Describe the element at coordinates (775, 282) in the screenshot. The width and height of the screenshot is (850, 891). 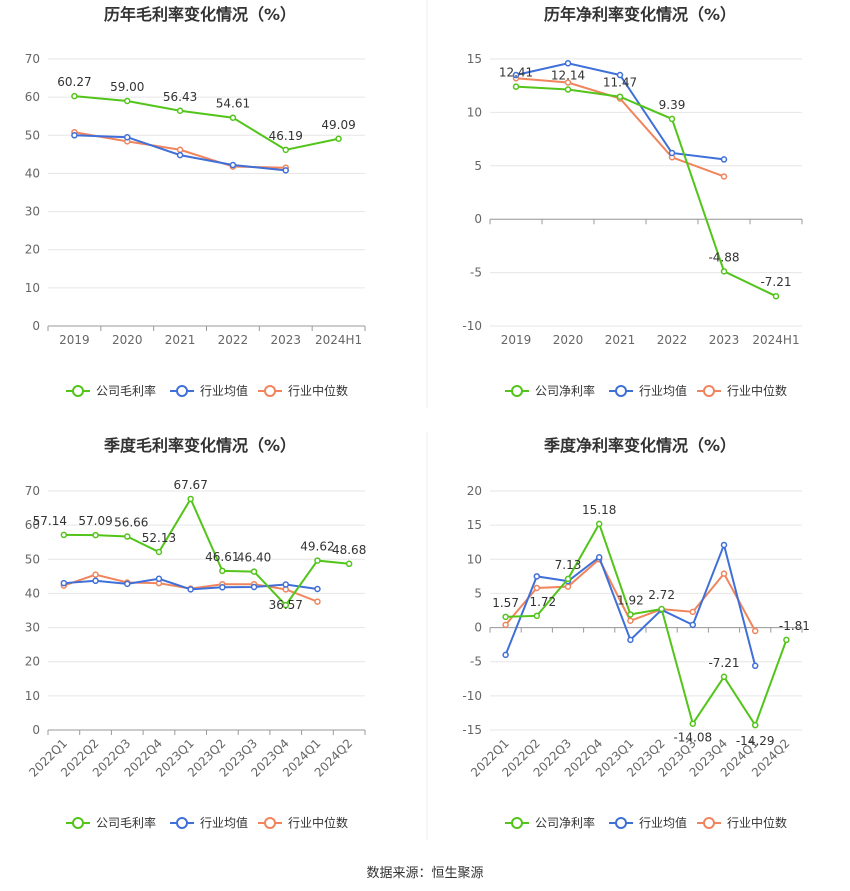
I see `data-label: -7.21` at that location.